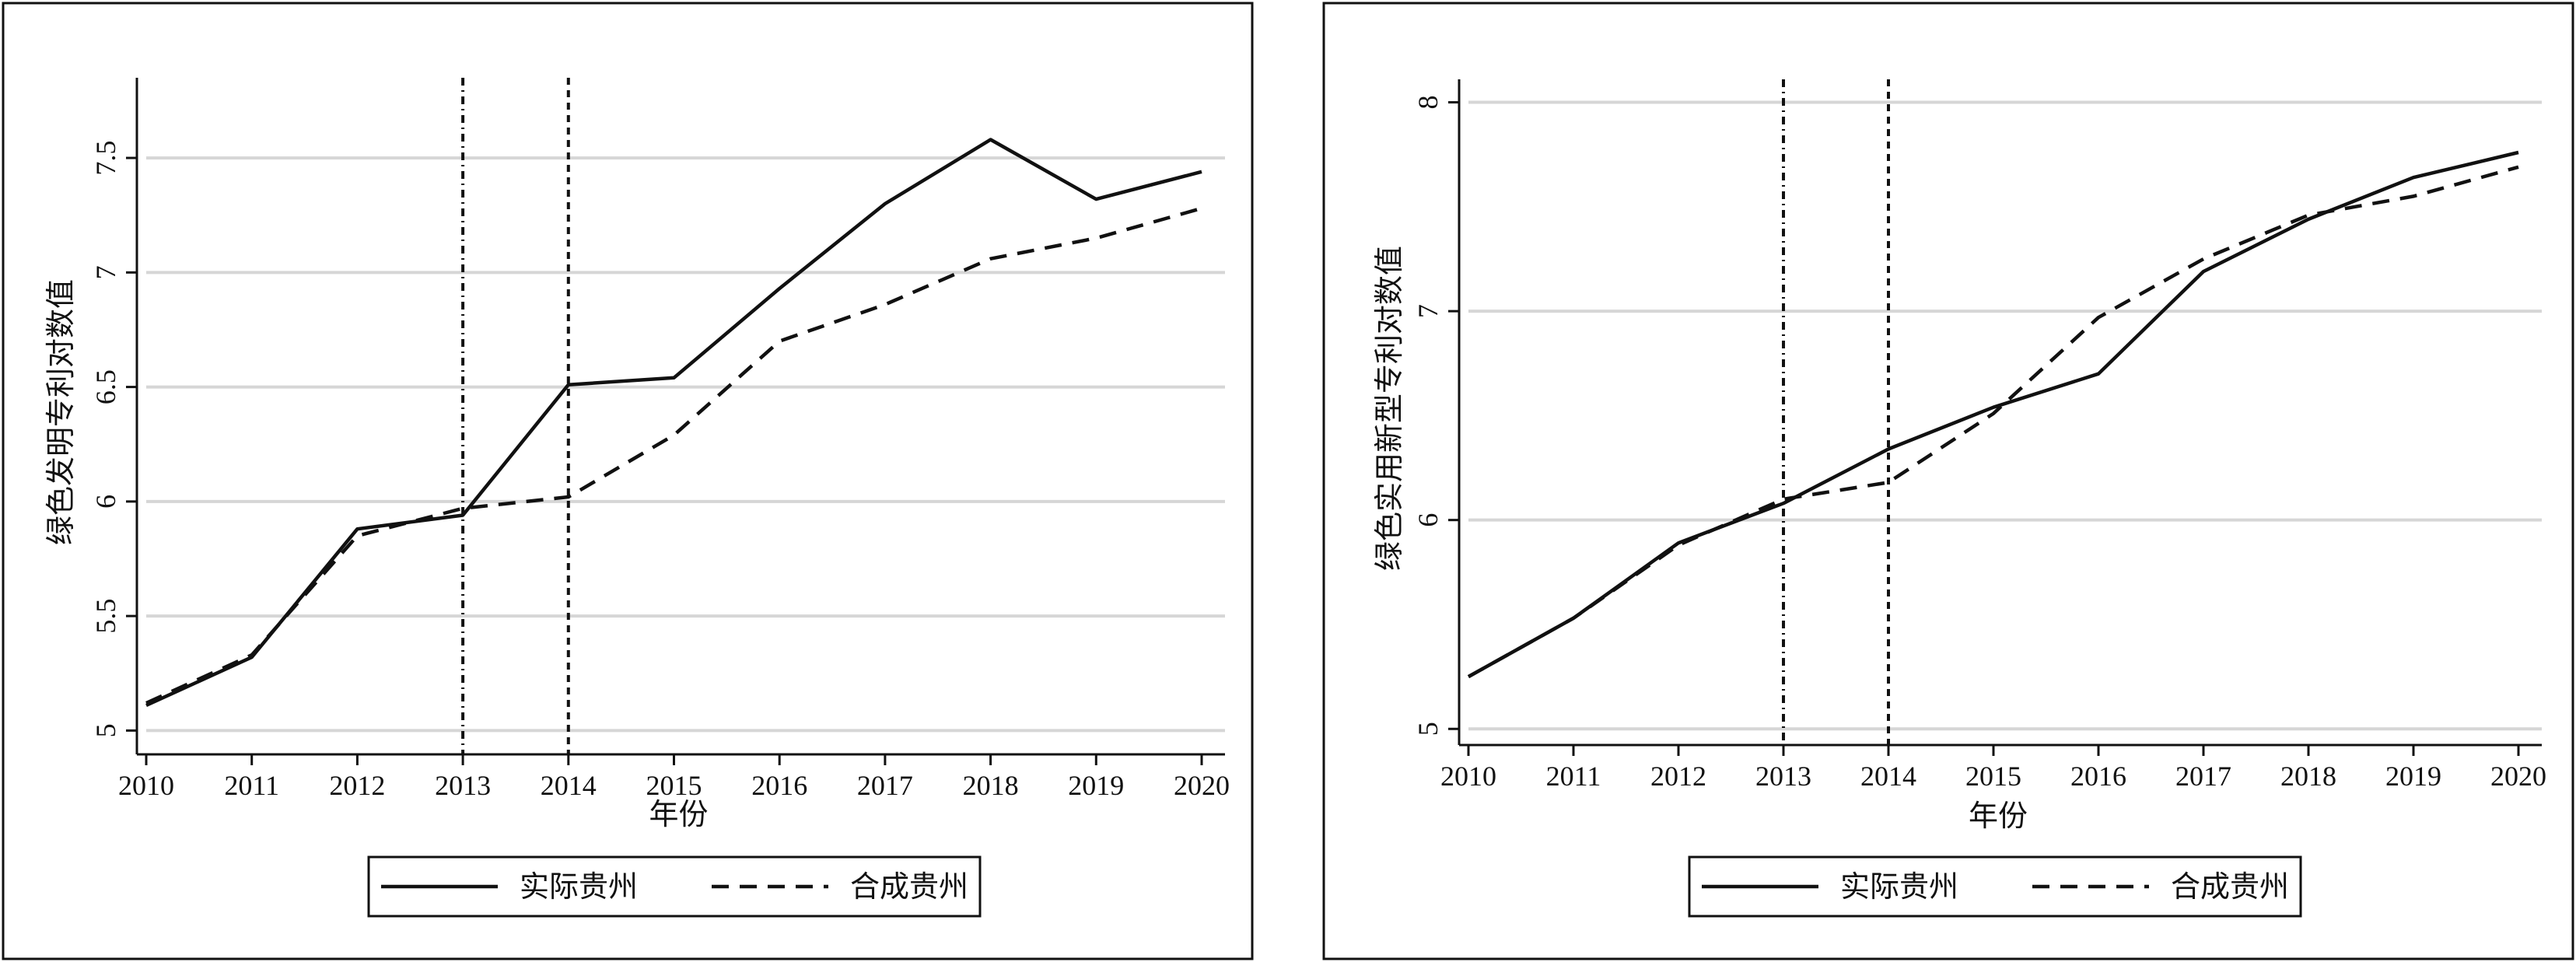  What do you see at coordinates (1428, 103) in the screenshot?
I see `y-tick-label: 8` at bounding box center [1428, 103].